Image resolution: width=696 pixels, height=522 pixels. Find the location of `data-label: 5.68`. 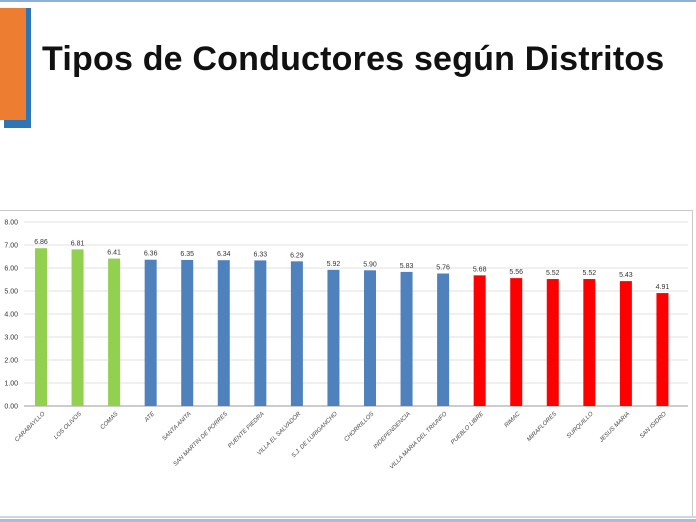

data-label: 5.68 is located at coordinates (480, 269).